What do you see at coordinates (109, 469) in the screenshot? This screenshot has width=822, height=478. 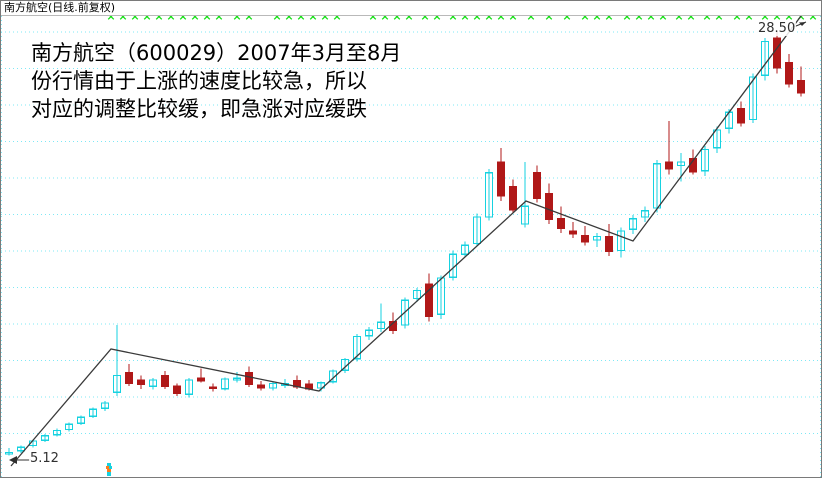 I see `volume-indicator-icon` at bounding box center [109, 469].